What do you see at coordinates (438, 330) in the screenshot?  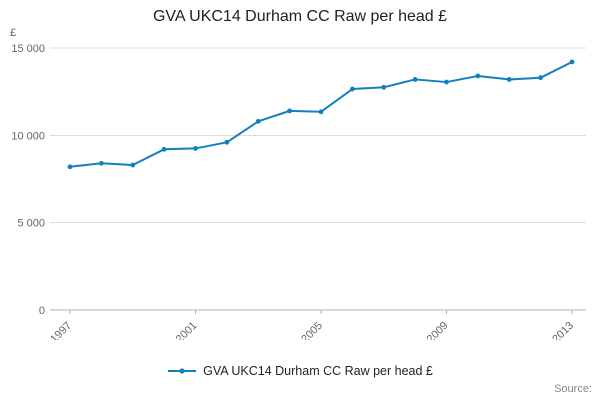 I see `svg-text: 2009` at bounding box center [438, 330].